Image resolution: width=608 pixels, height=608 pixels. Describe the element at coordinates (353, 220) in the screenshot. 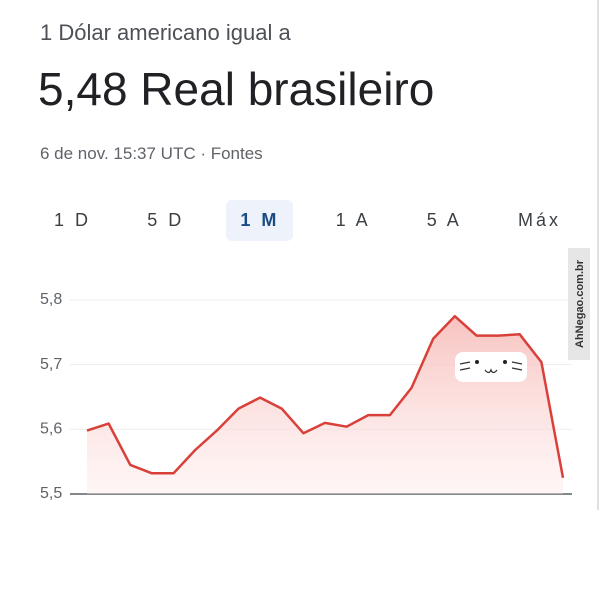

I see `range-tab: 1 A` at that location.